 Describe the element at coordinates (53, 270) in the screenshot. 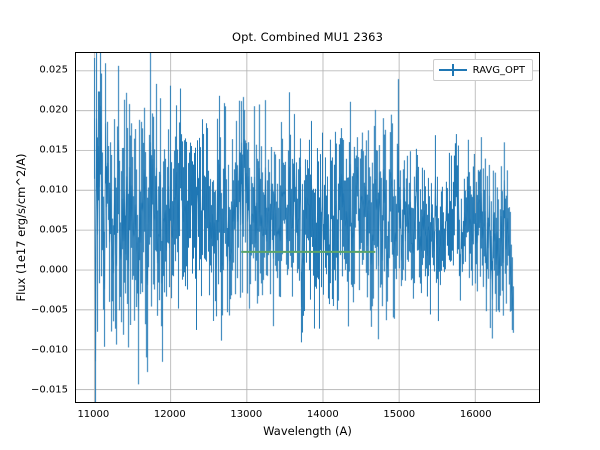

I see `y-tick-label: 0.000` at that location.